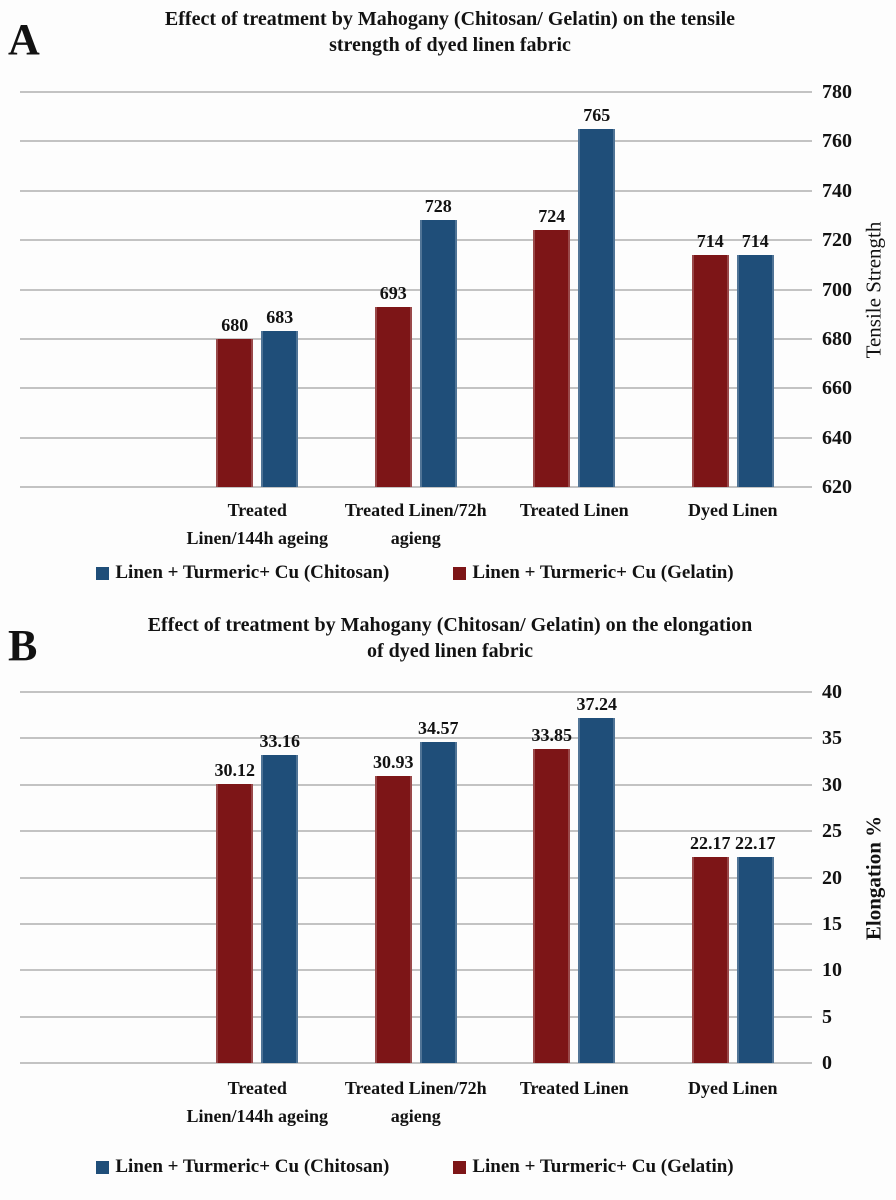  I want to click on bar-value-label: 724, so click(552, 216).